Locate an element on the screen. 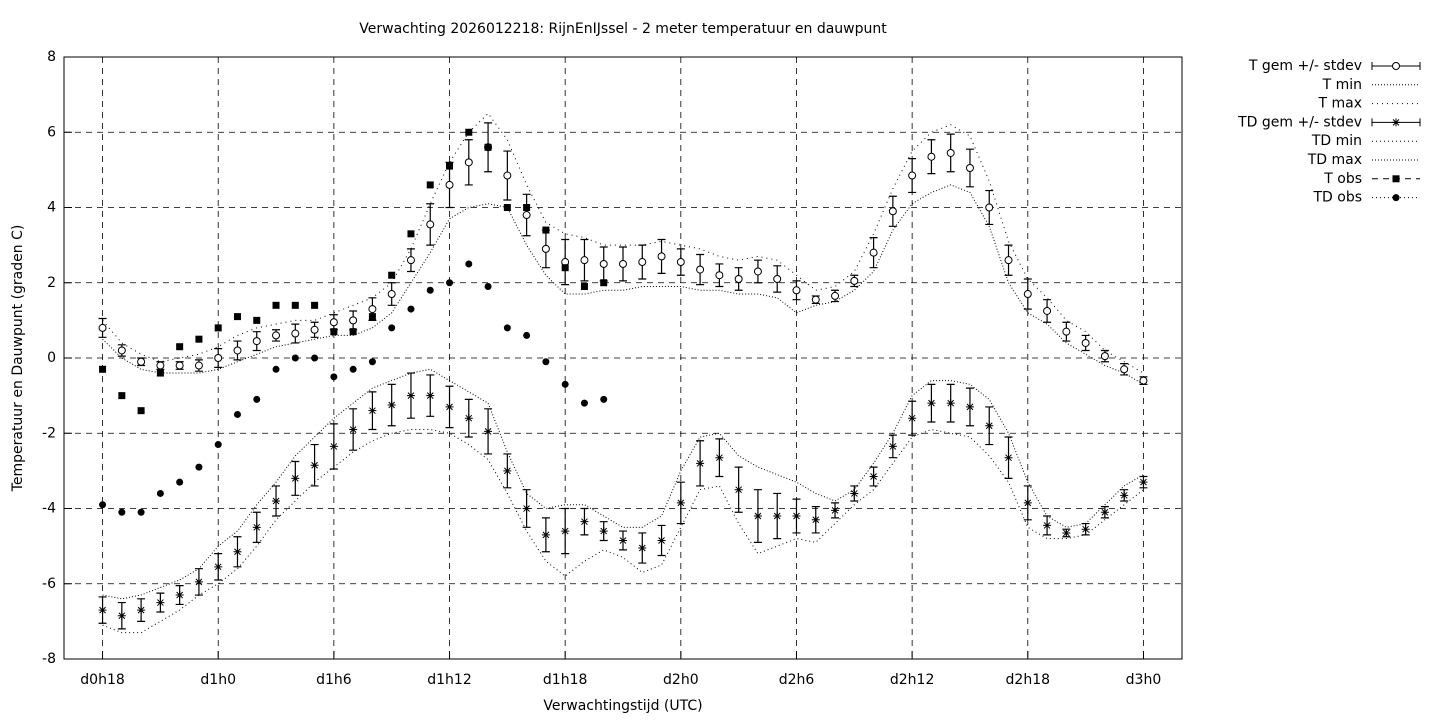 The height and width of the screenshot is (720, 1440). y-tick-label: -6 is located at coordinates (49, 584).